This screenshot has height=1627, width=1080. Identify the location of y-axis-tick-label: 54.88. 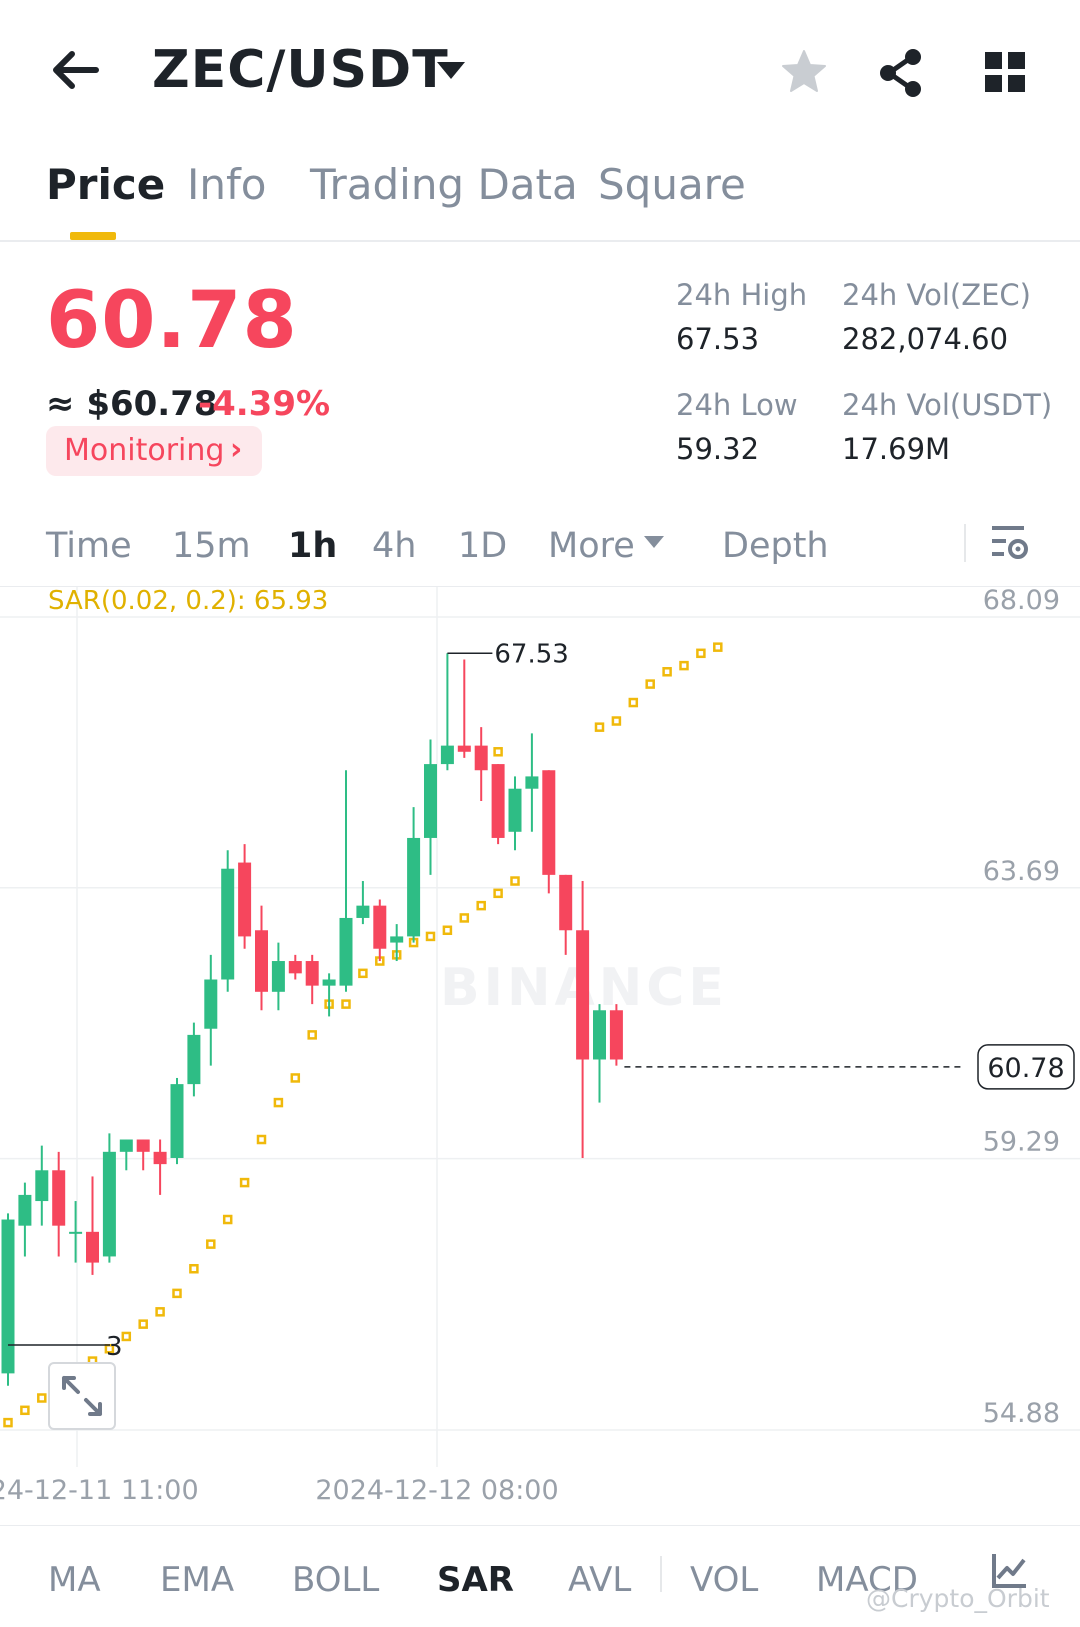
(1021, 1413).